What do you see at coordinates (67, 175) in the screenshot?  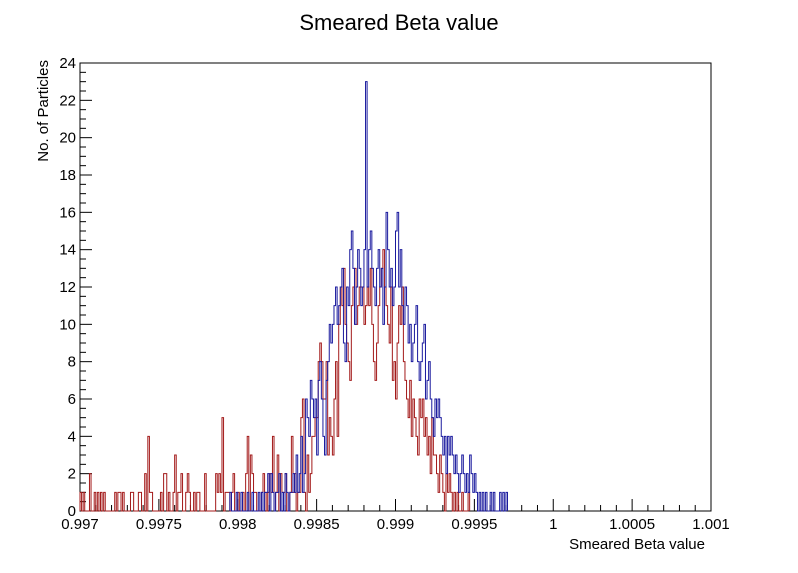 I see `y-tick-label: 18` at bounding box center [67, 175].